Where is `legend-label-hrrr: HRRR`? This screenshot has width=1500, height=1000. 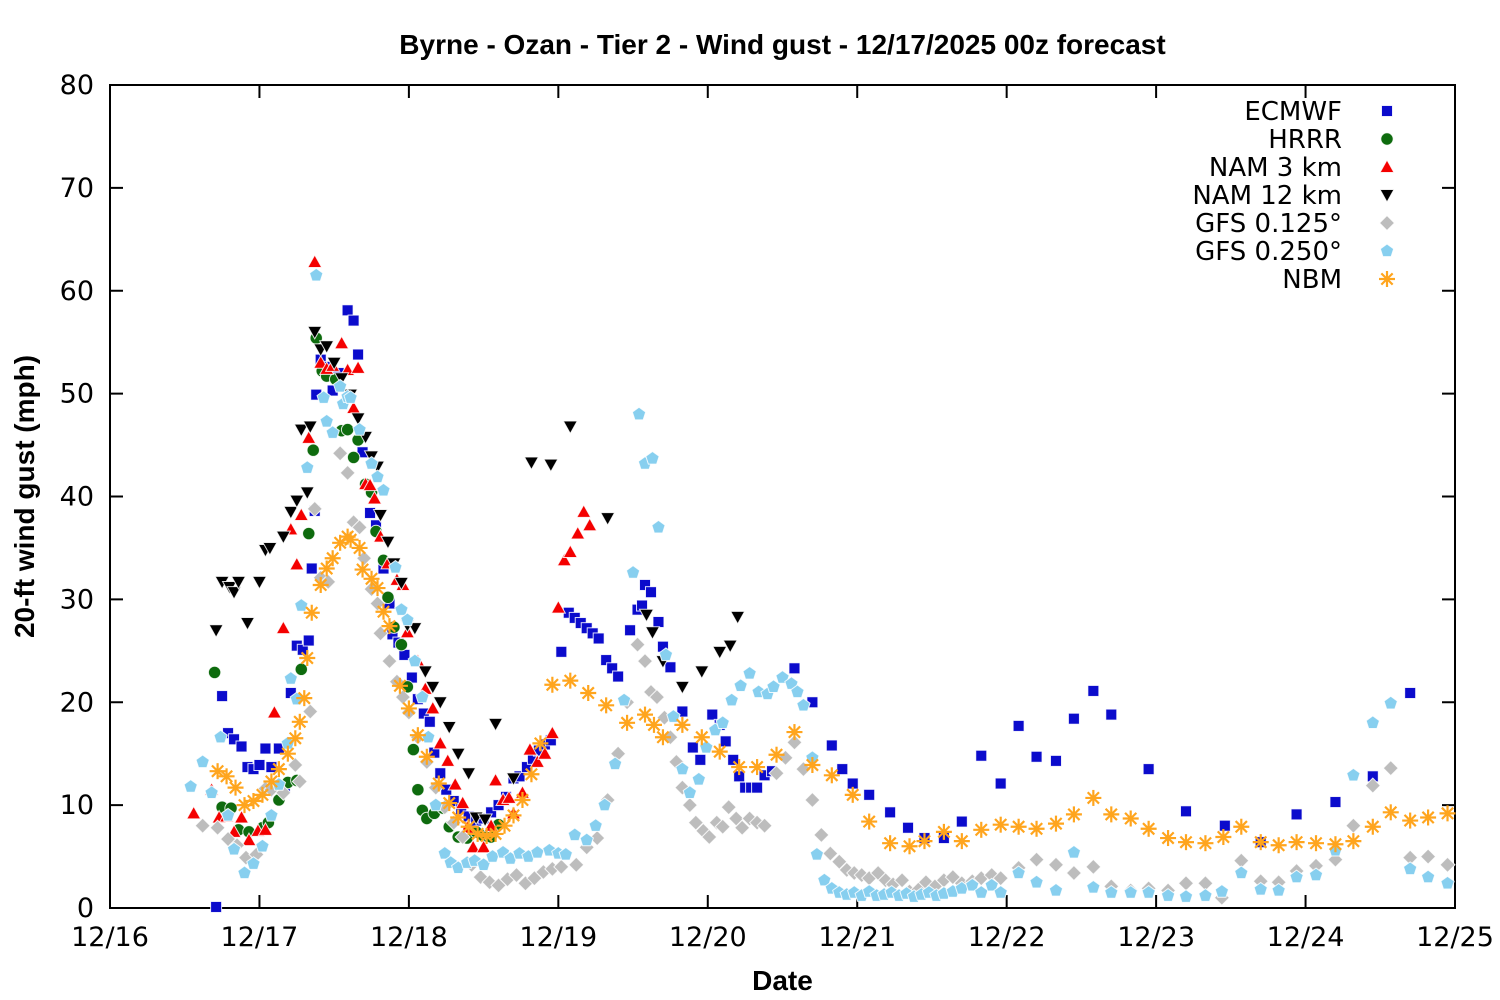 legend-label-hrrr: HRRR is located at coordinates (1305, 140).